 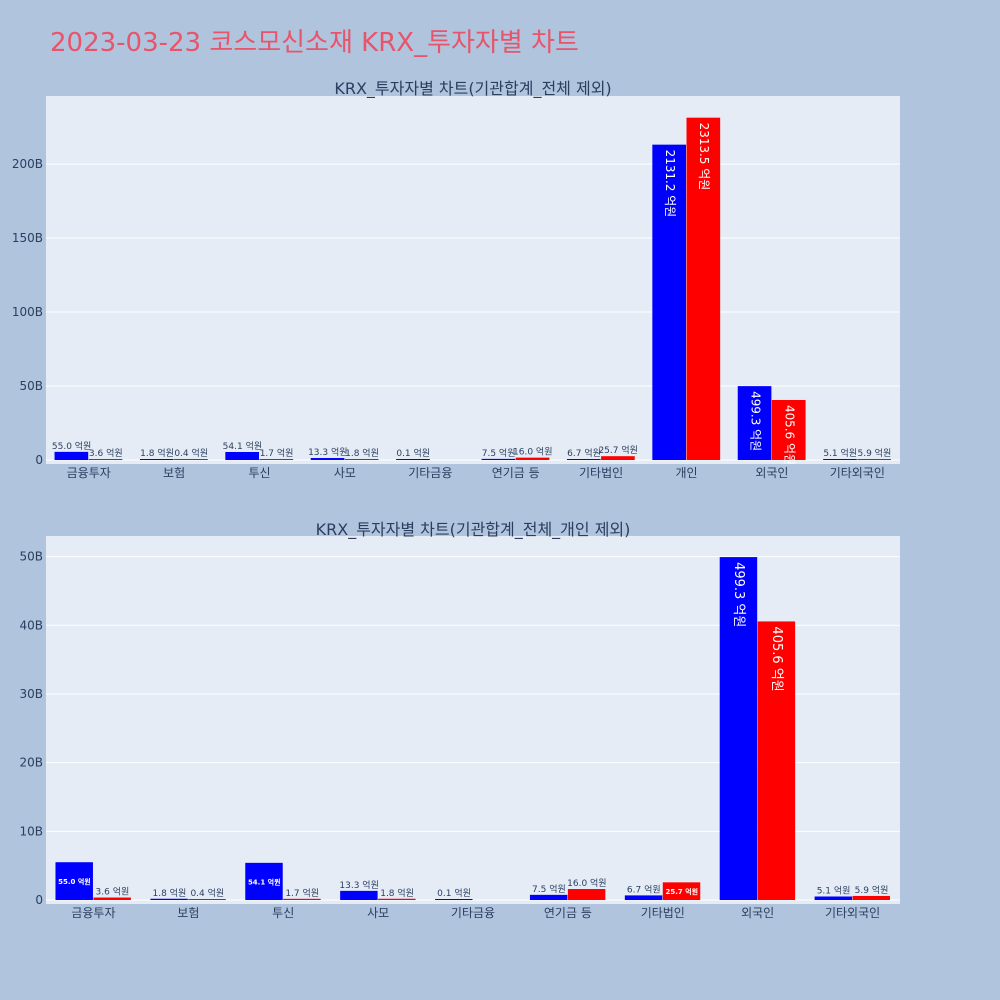 What do you see at coordinates (704, 157) in the screenshot?
I see `data-label: 2313.5 억원` at bounding box center [704, 157].